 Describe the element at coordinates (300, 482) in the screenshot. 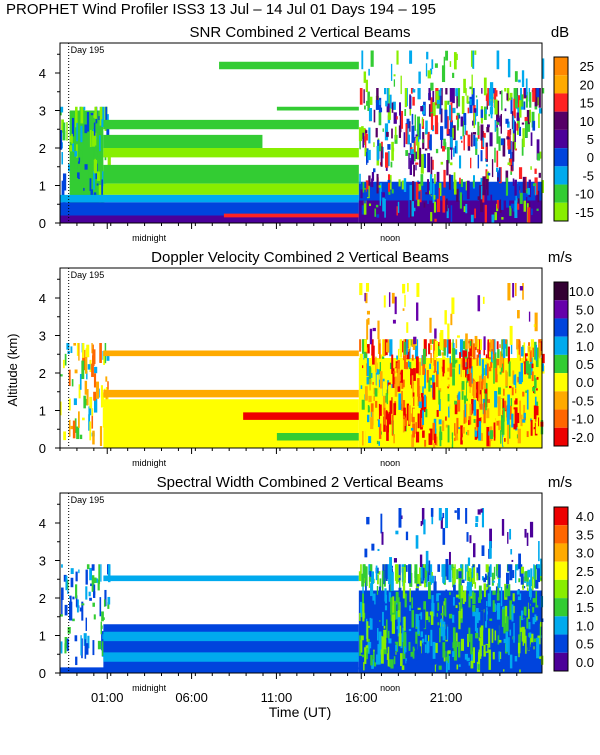

I see `panel-title: Spectral Width Combined 2 Vertical Beams` at that location.